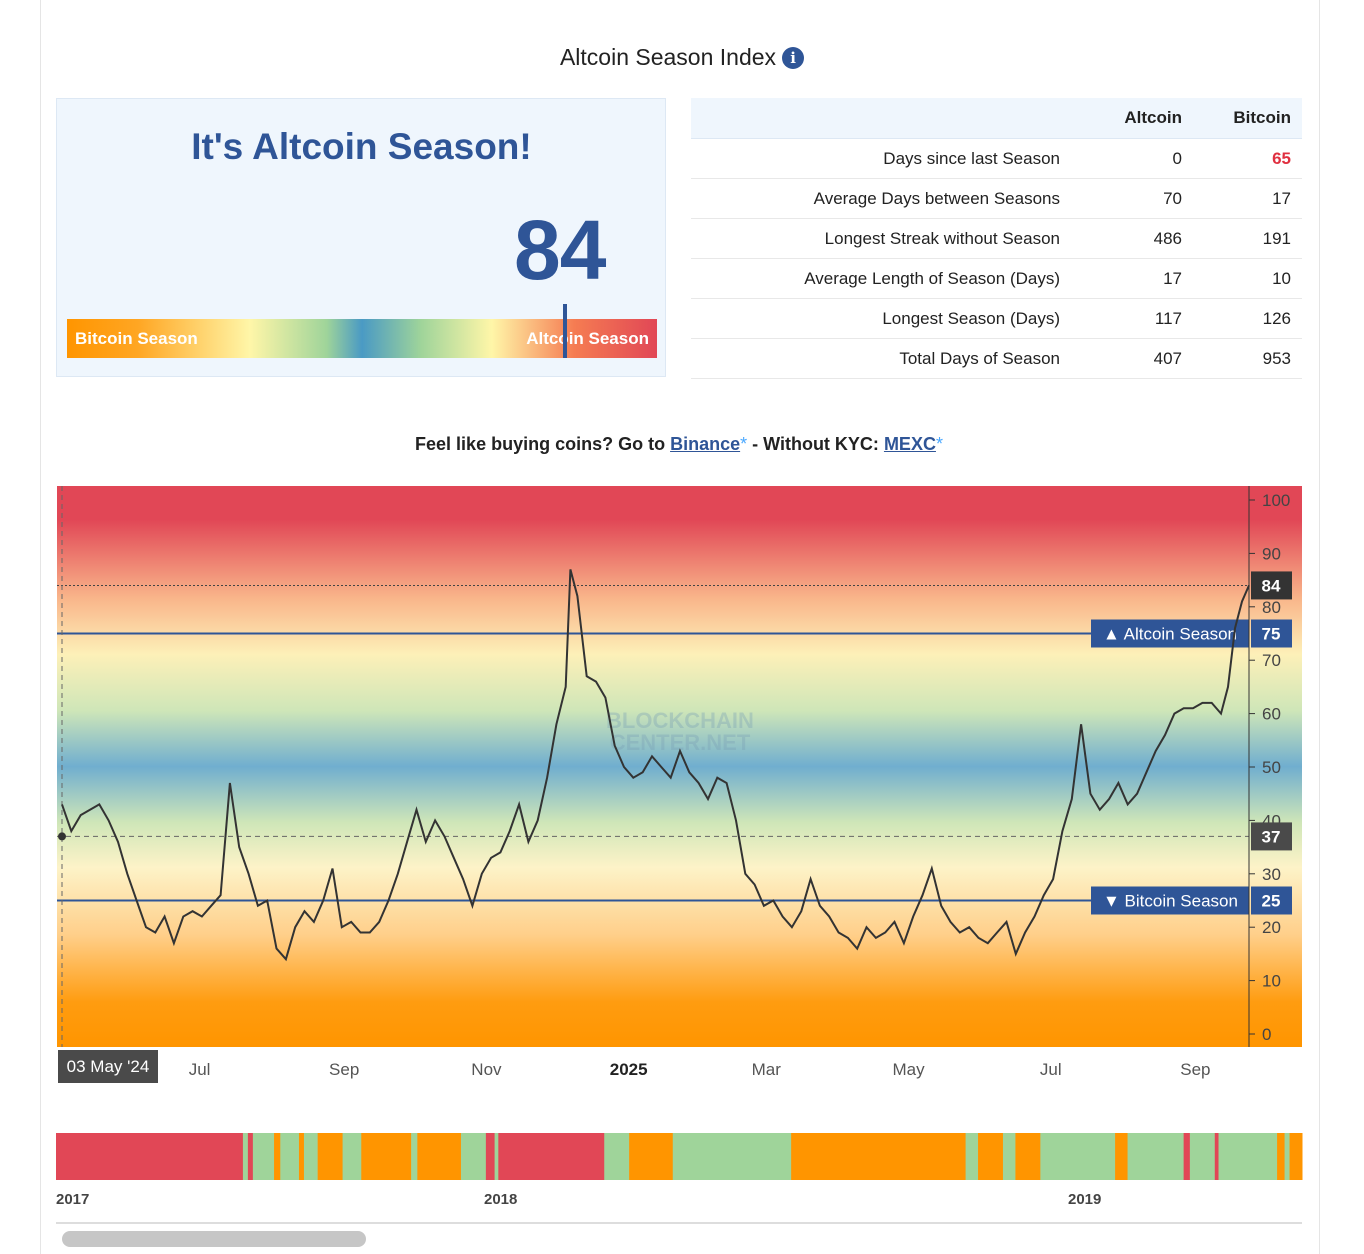 This screenshot has width=1364, height=1254. I want to click on row-label: Longest Season (Days), so click(887, 318).